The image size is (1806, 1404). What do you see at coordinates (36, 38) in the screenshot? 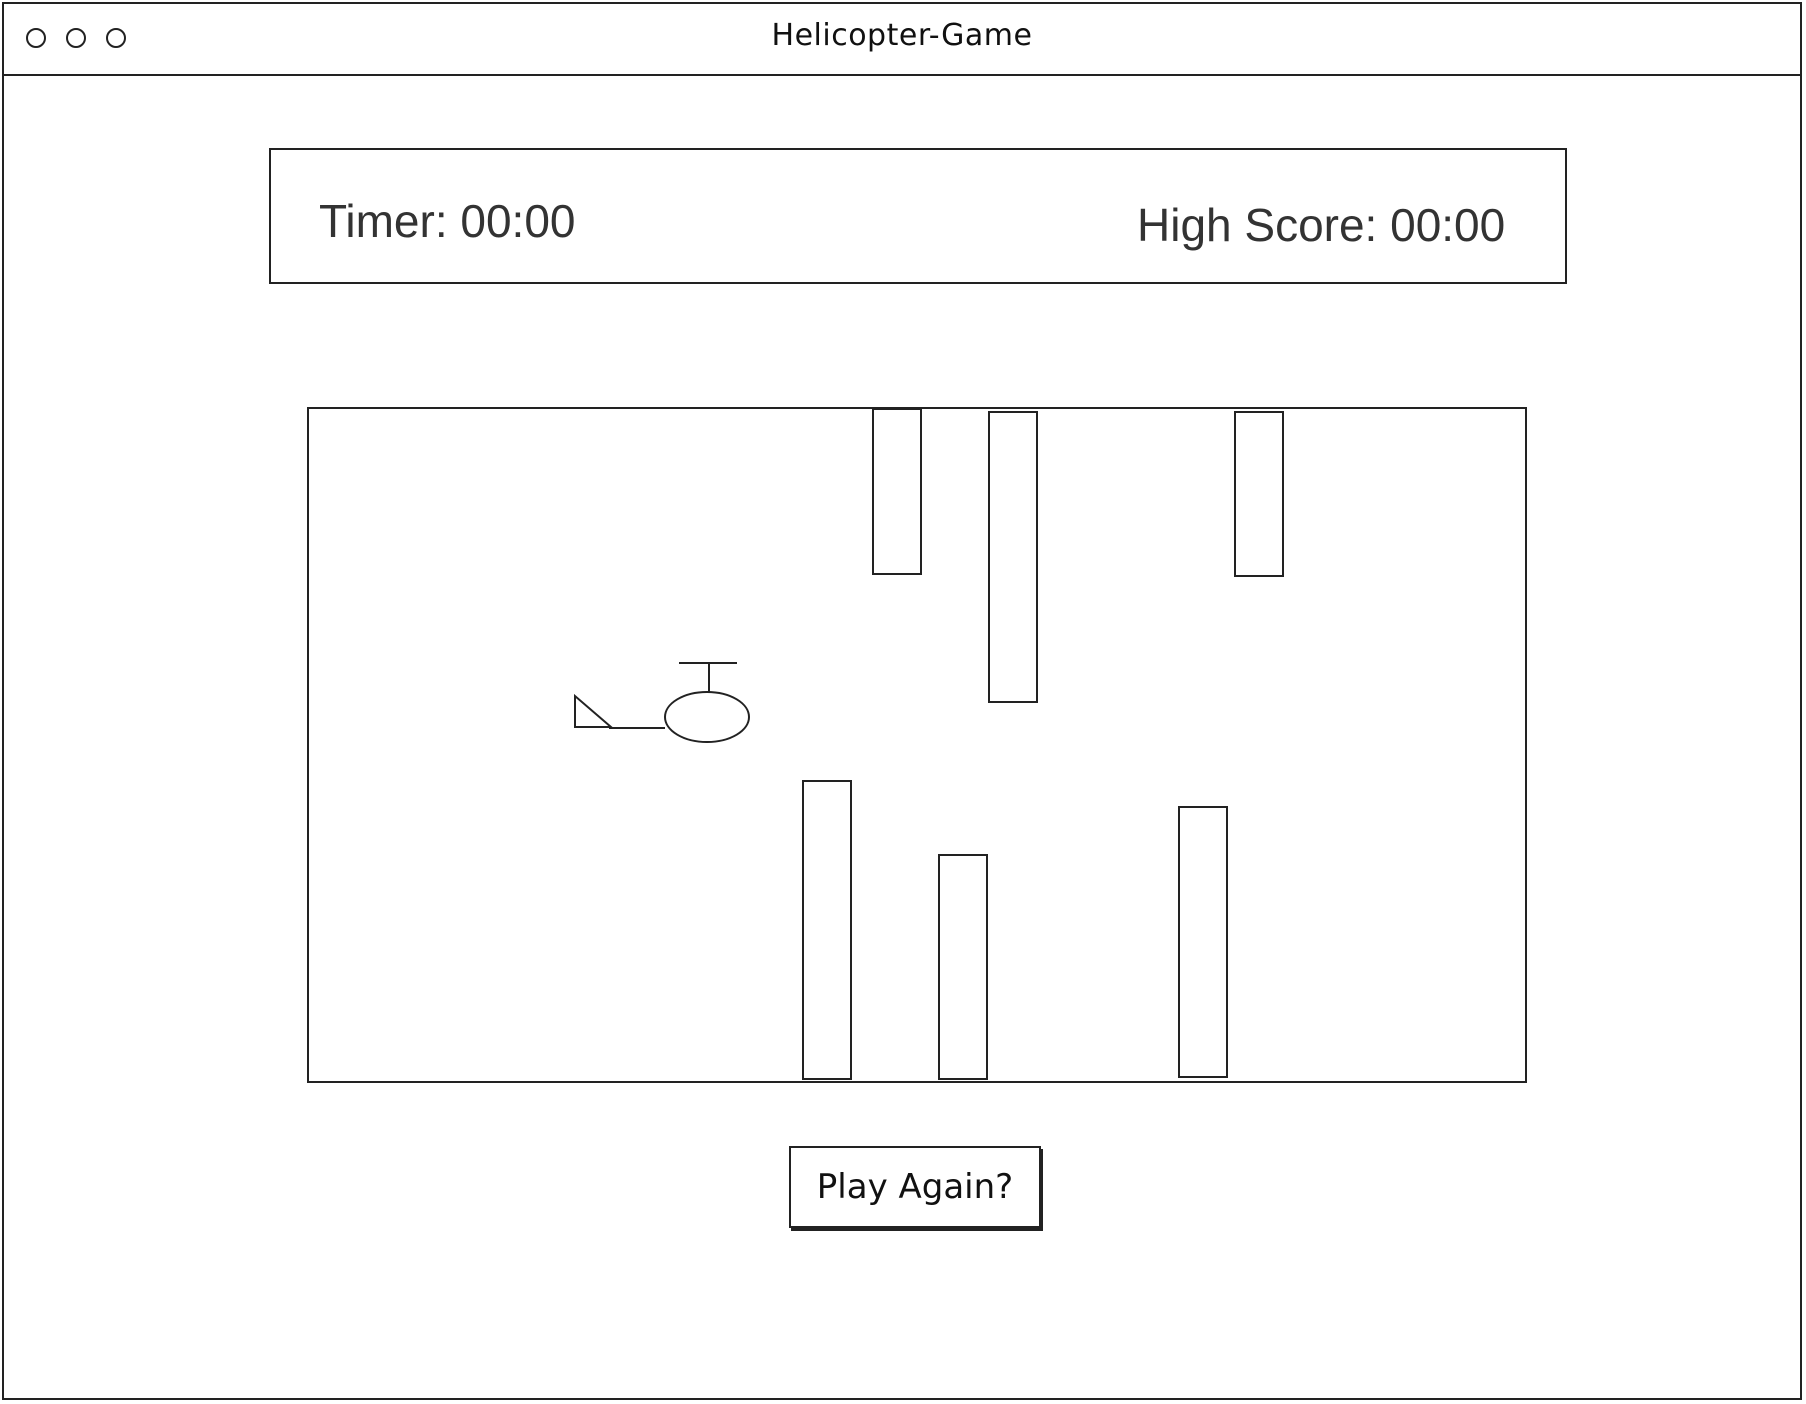
I see `close-icon` at bounding box center [36, 38].